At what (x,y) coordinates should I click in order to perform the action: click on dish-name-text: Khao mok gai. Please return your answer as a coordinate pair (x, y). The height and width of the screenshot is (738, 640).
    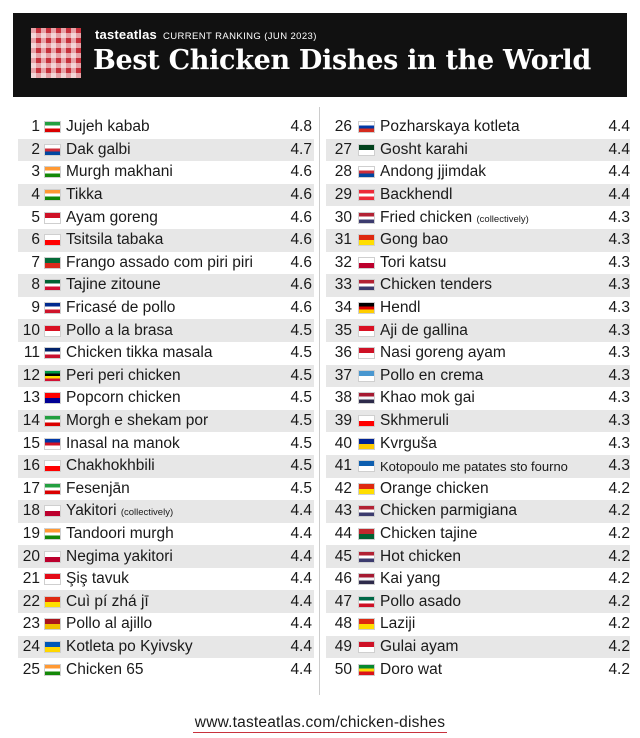
    Looking at the image, I should click on (427, 398).